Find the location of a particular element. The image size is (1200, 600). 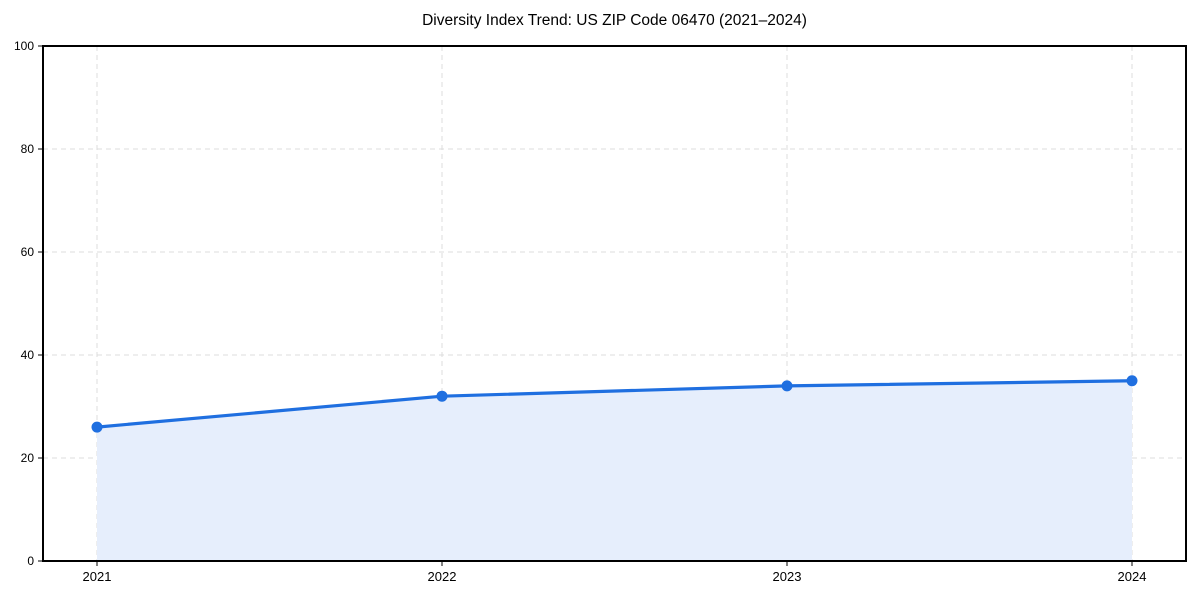

y-tick-label: 100 is located at coordinates (24, 46).